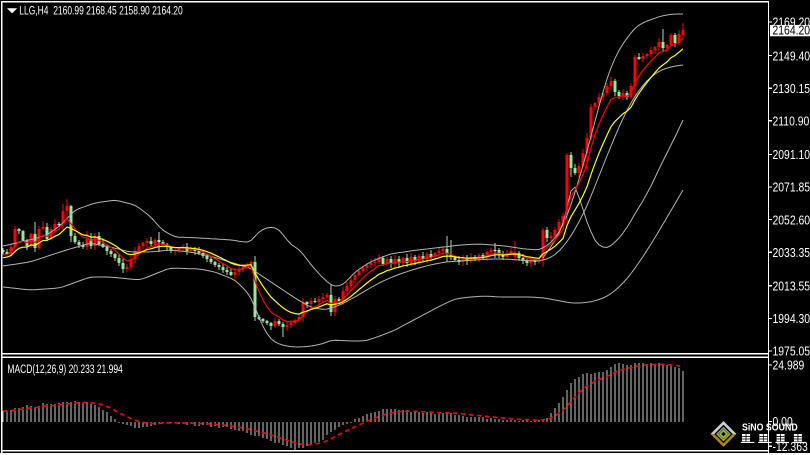 The image size is (810, 455). I want to click on svg-text: 2149.40, so click(791, 56).